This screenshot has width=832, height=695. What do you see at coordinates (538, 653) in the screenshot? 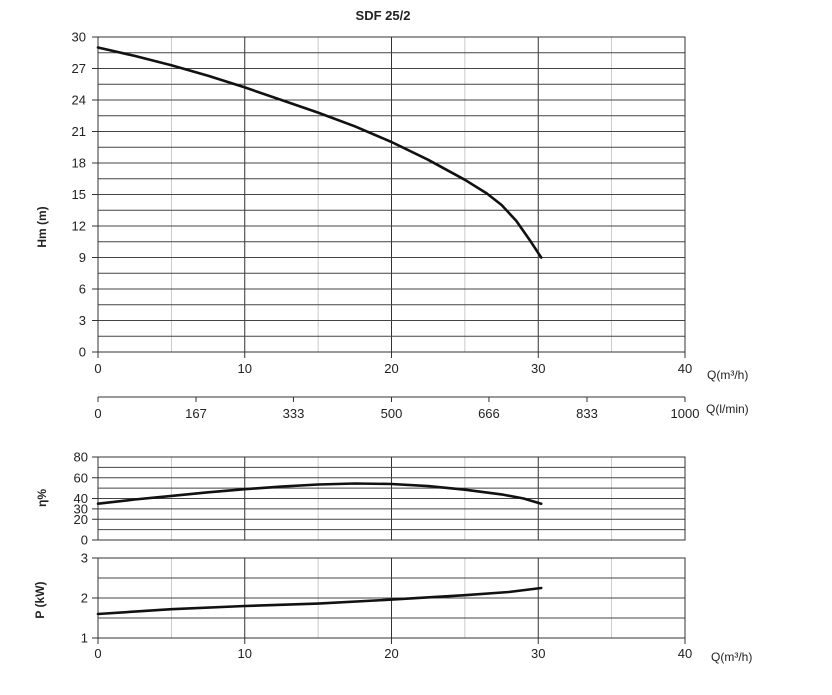
I see `power-xtick-label: 30` at bounding box center [538, 653].